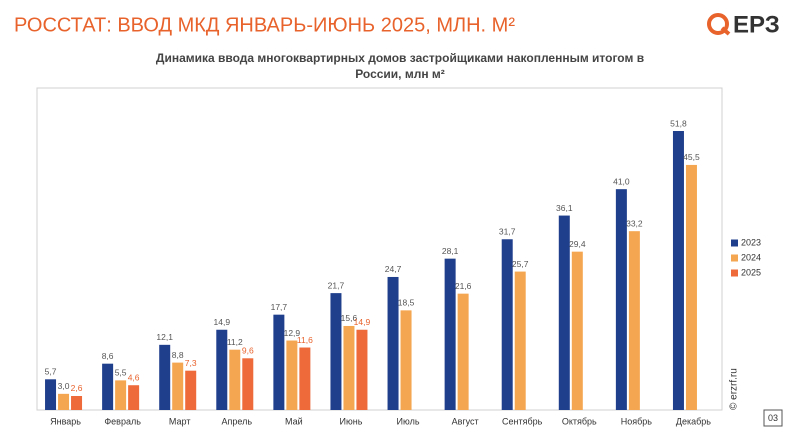  I want to click on value-label: 15,6, so click(349, 318).